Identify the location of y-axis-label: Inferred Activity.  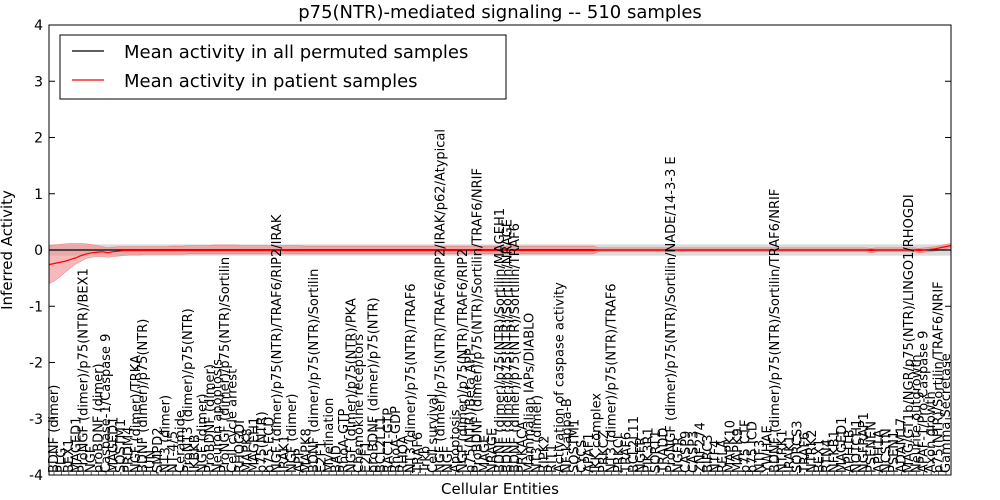
(8, 250).